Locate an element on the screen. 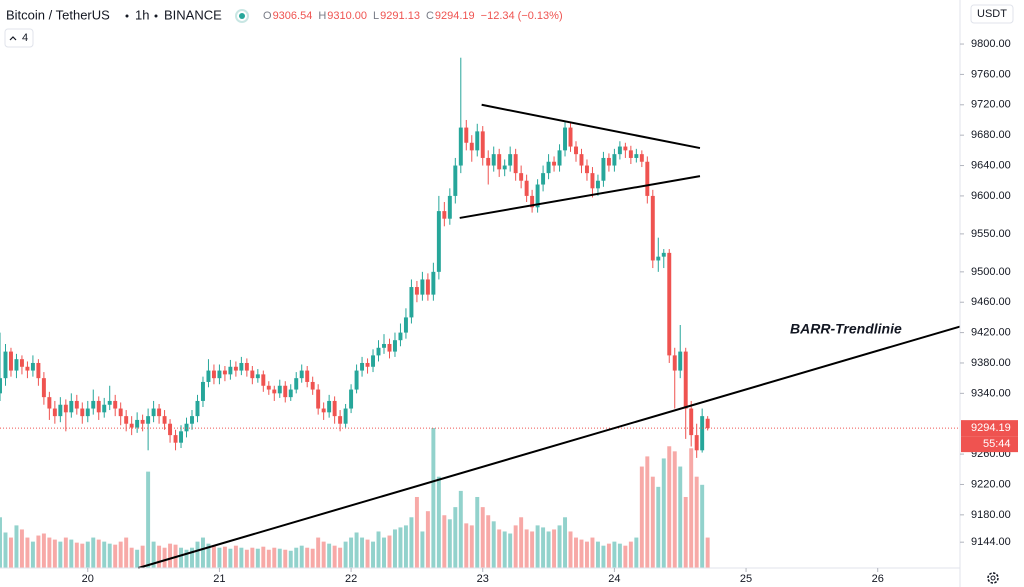 The height and width of the screenshot is (587, 1024). y-tick-label: 9500.00 is located at coordinates (991, 272).